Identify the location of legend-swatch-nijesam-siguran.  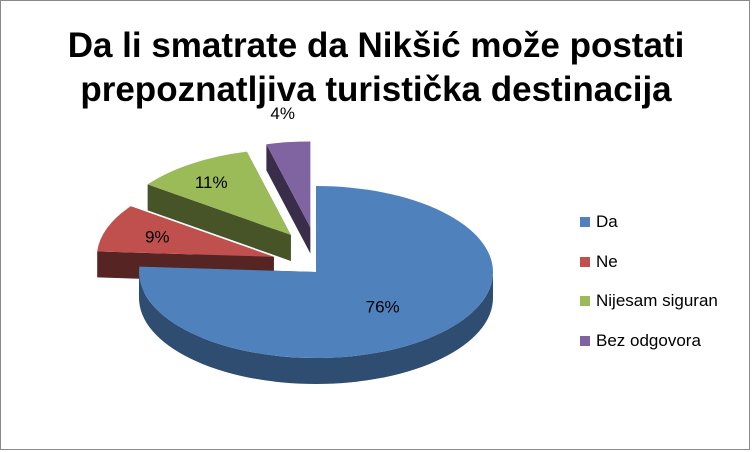
(585, 301).